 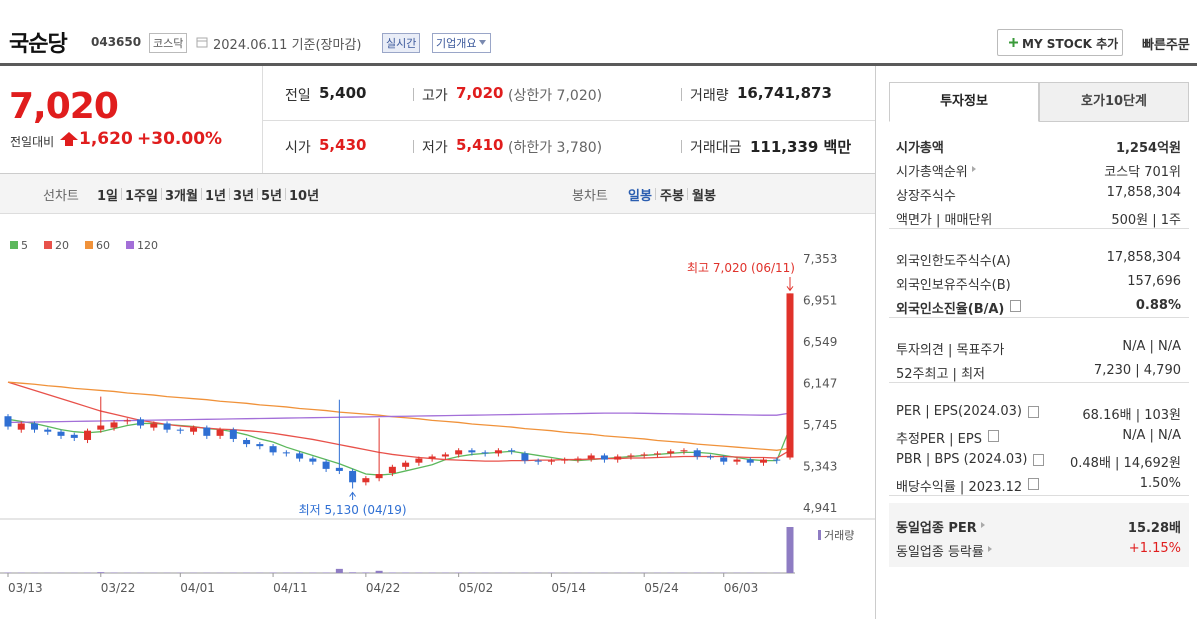 What do you see at coordinates (959, 487) in the screenshot?
I see `info-label: 배당수익률 | 2023.12` at bounding box center [959, 487].